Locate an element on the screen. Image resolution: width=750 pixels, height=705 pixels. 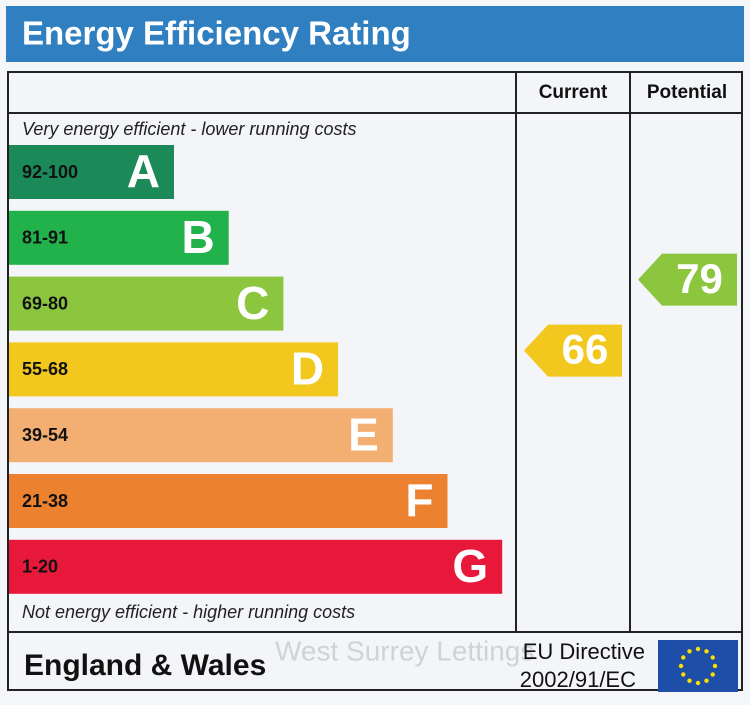
band-range: 1-20 is located at coordinates (40, 567).